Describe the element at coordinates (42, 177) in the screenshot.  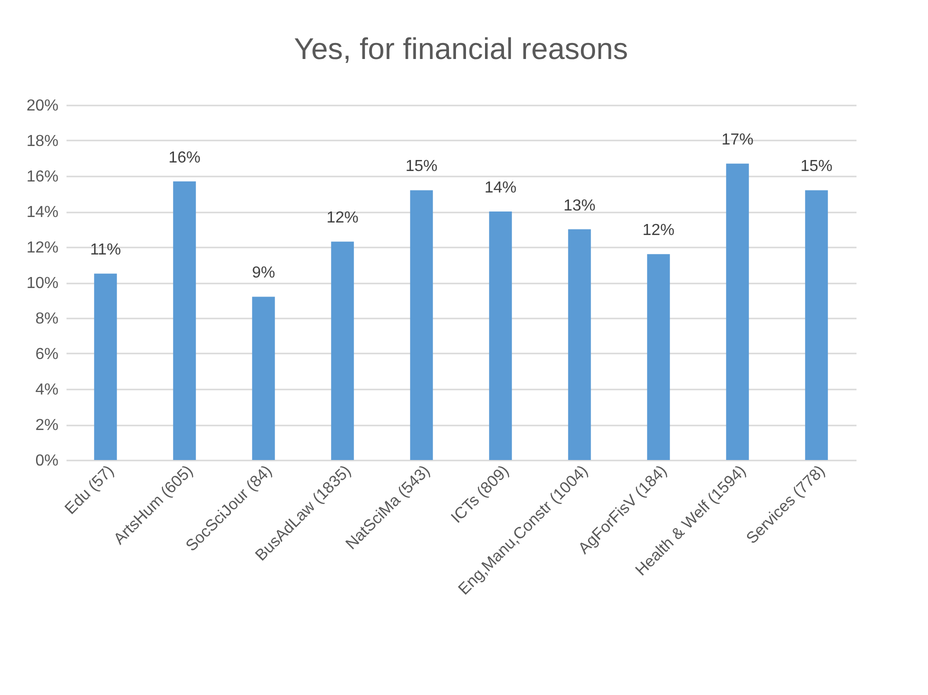
I see `y-tick-label: 16%` at that location.